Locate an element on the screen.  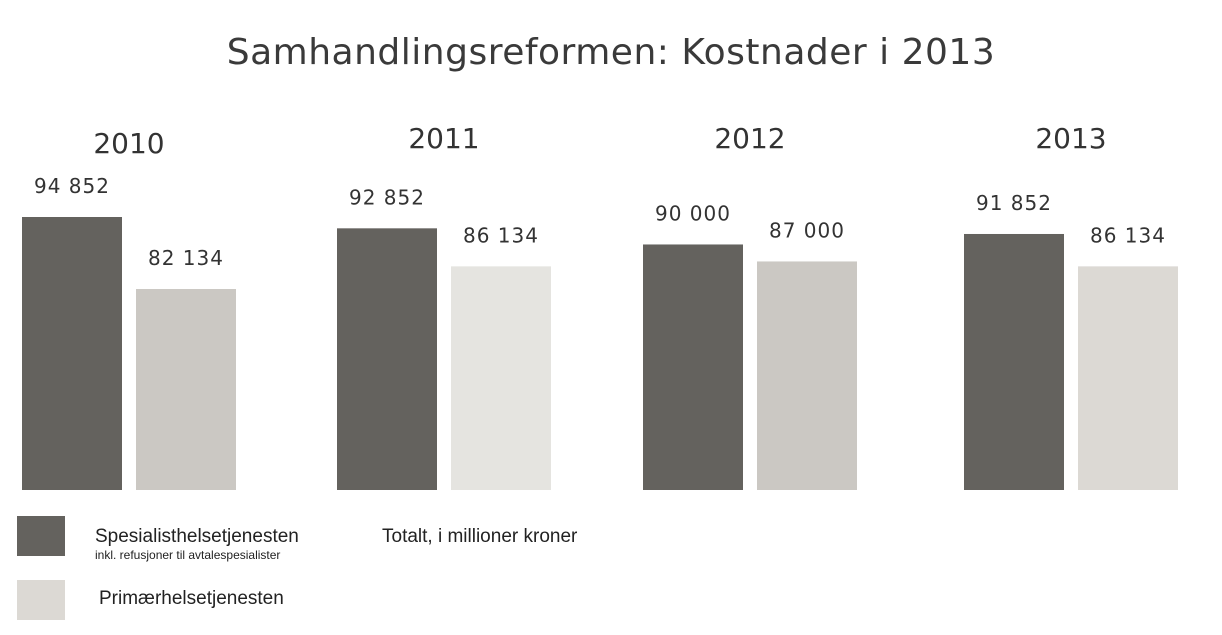
category-label-2013: 2013 is located at coordinates (1070, 138).